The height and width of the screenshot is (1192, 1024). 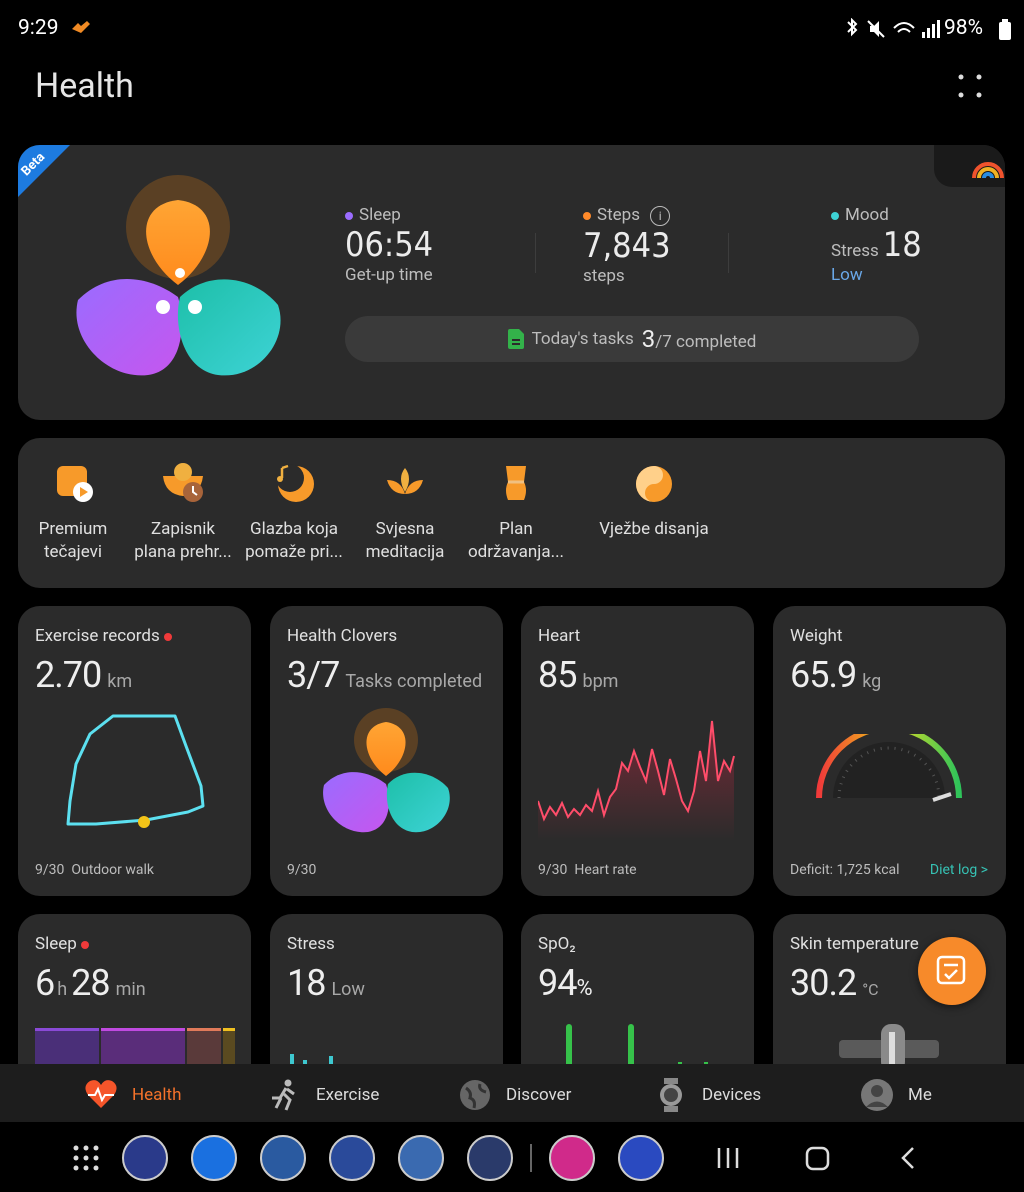 I want to click on nav-item: Devices, so click(x=707, y=1095).